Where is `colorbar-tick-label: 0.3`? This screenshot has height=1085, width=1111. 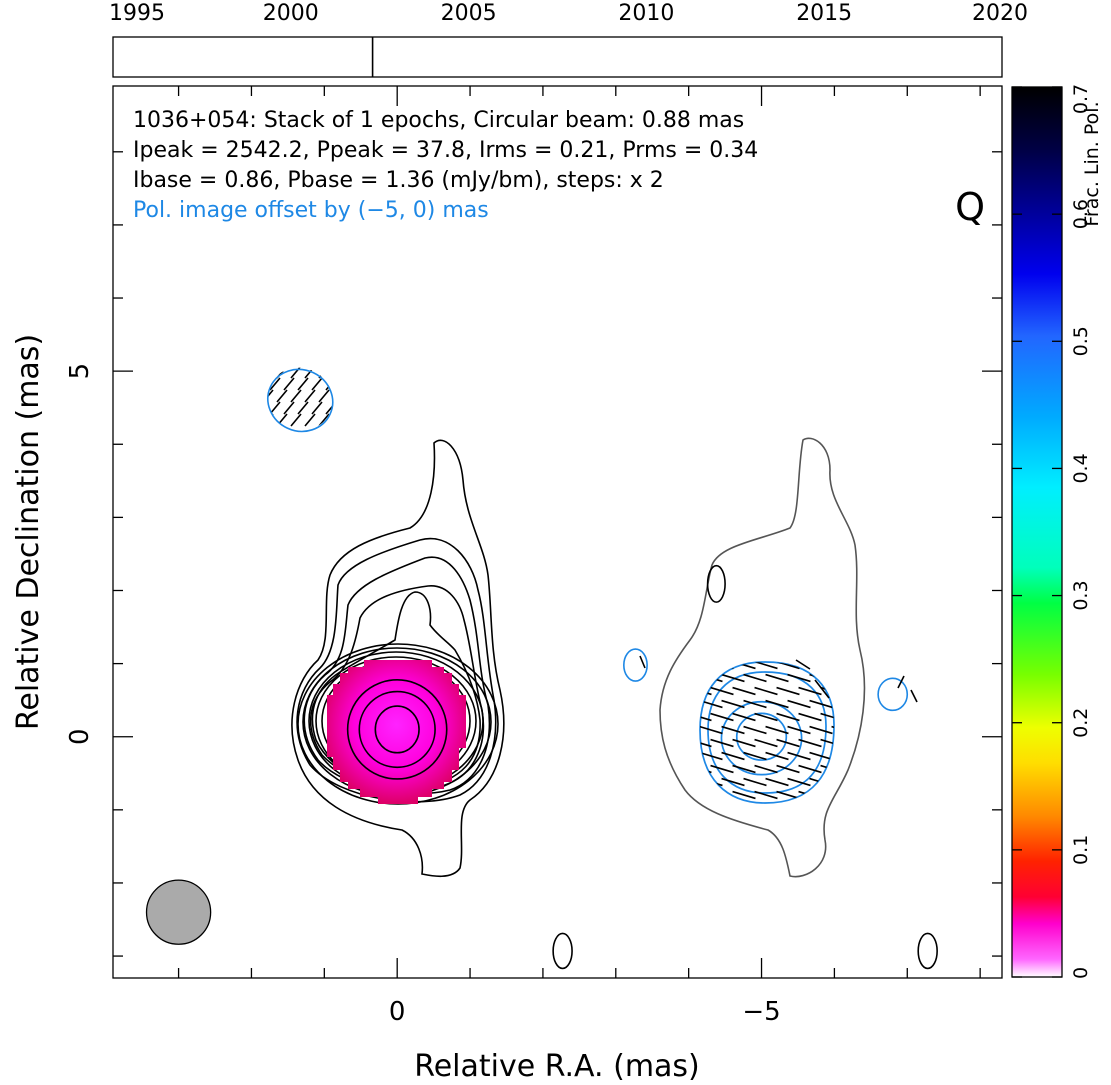 colorbar-tick-label: 0.3 is located at coordinates (1081, 595).